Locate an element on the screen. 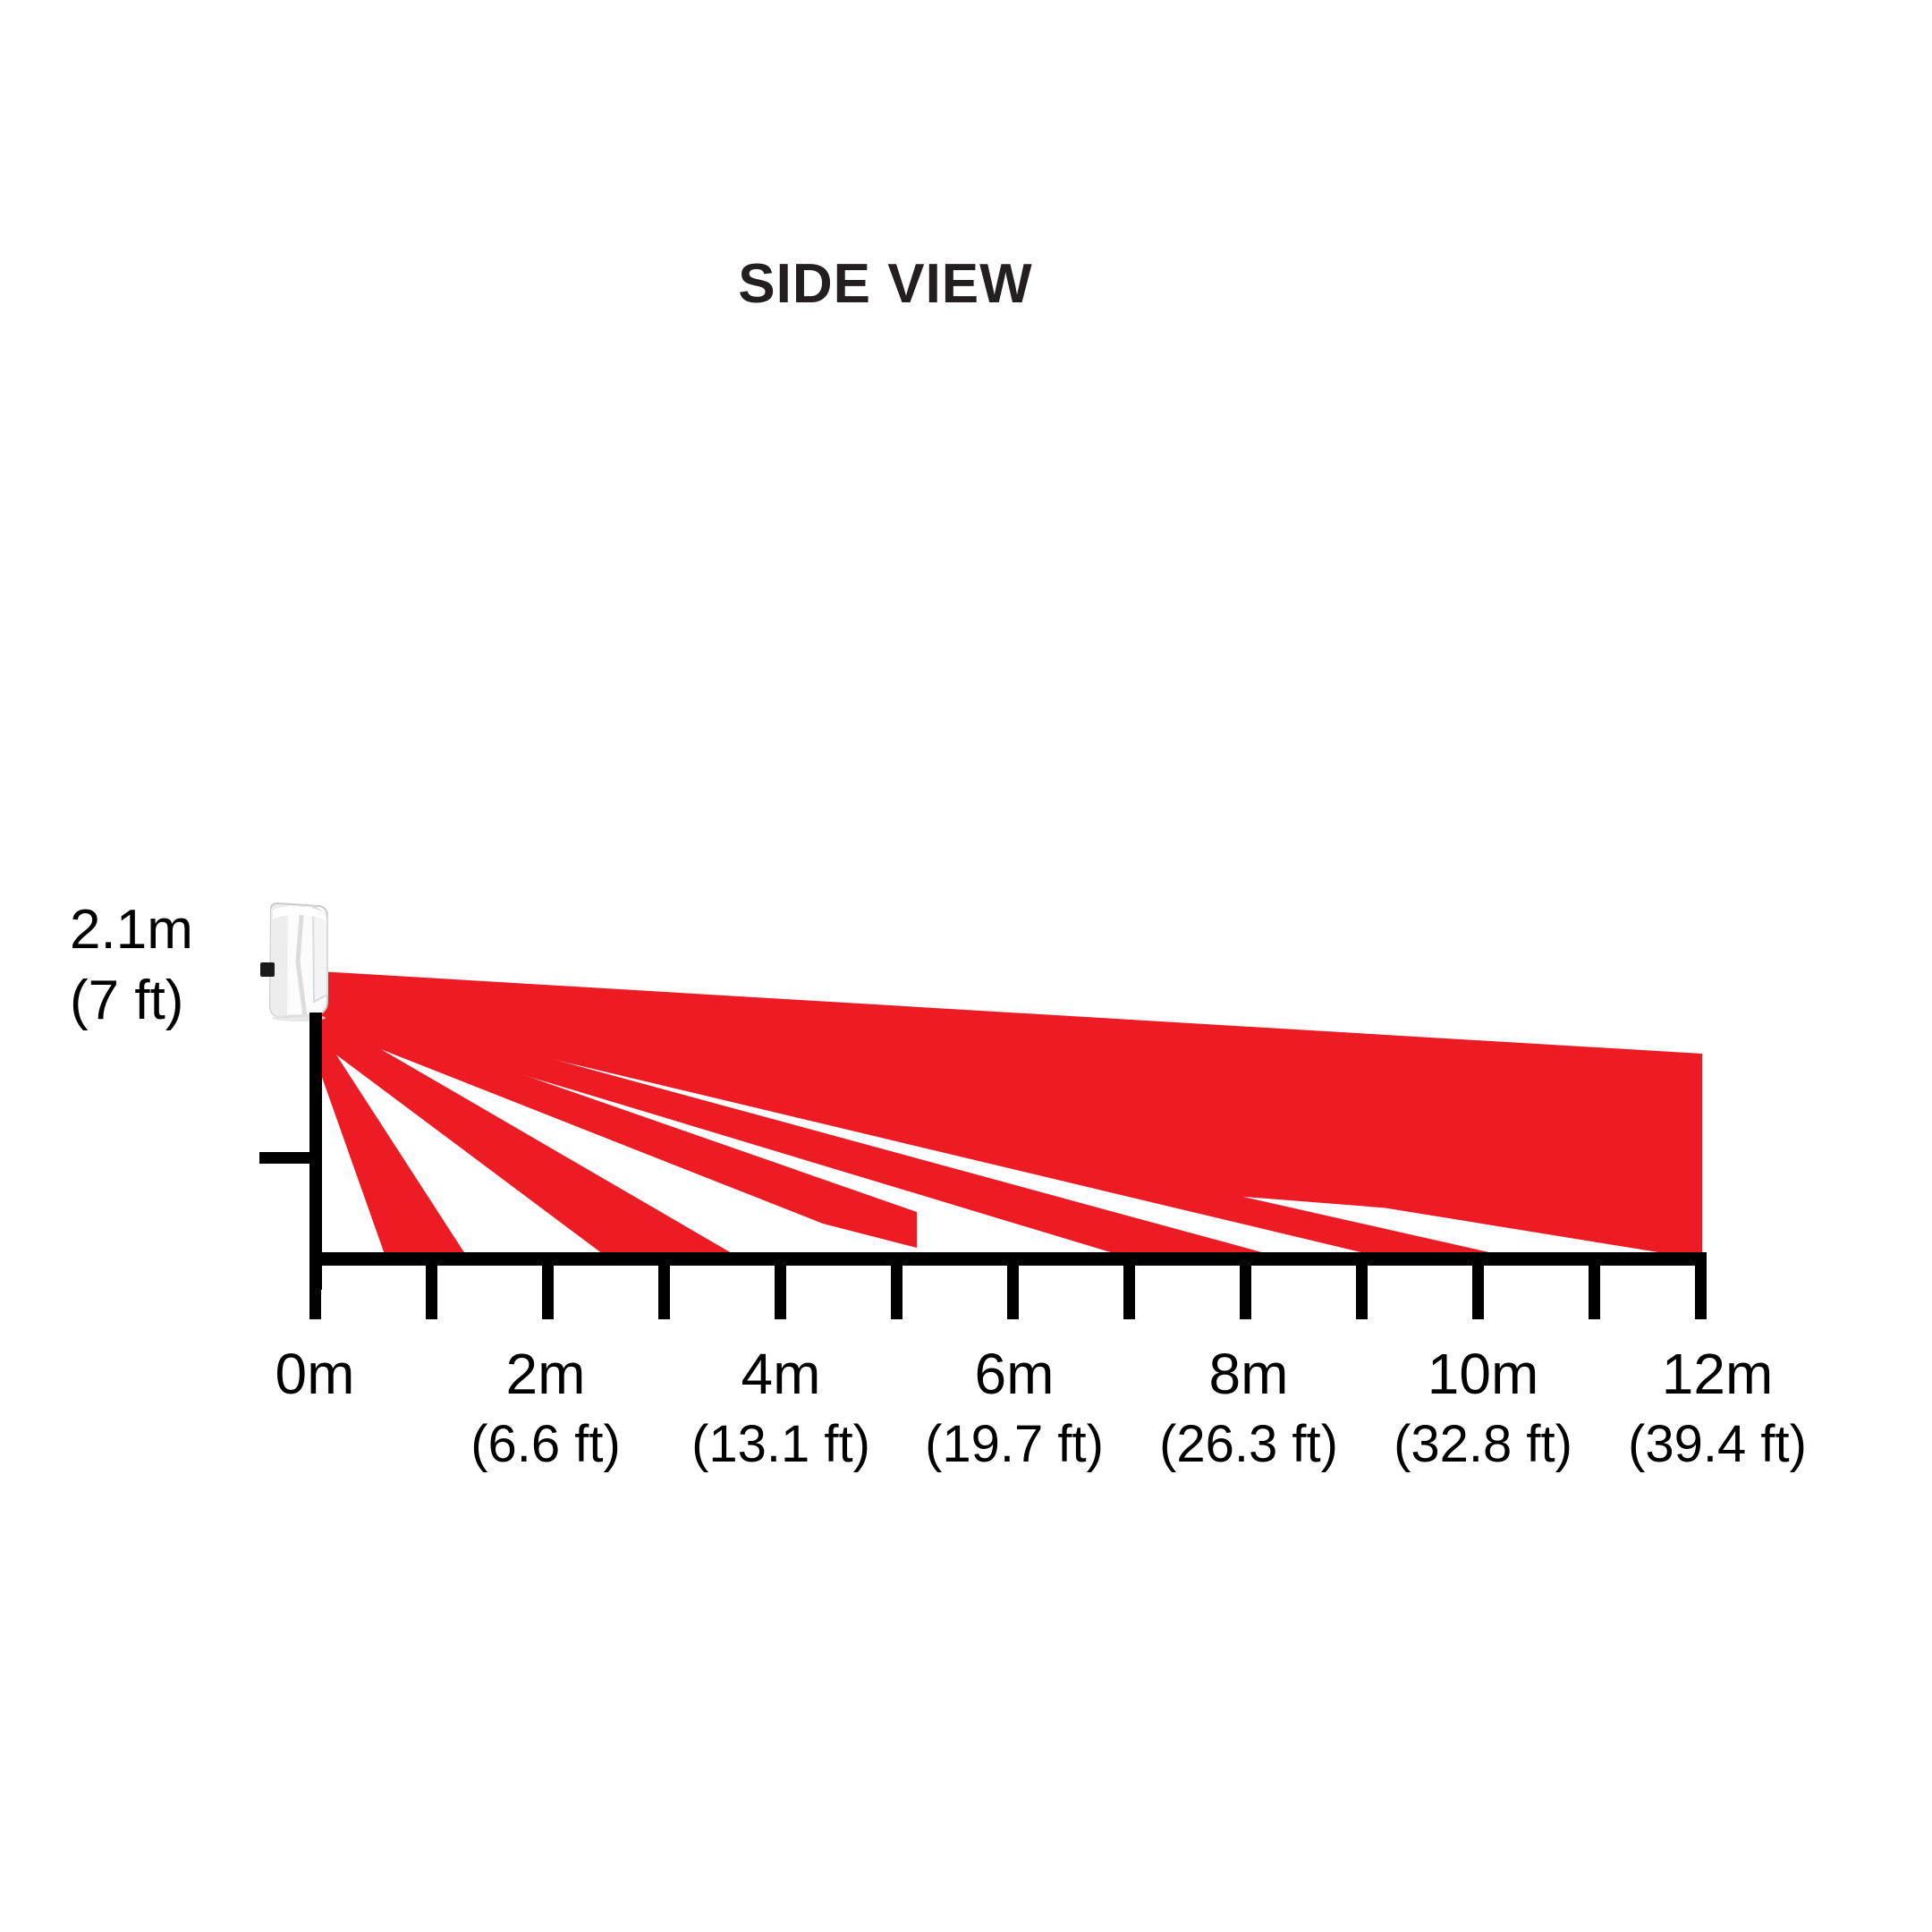 The image size is (1932, 1932). x-label-meters-4: 8m is located at coordinates (1248, 1374).